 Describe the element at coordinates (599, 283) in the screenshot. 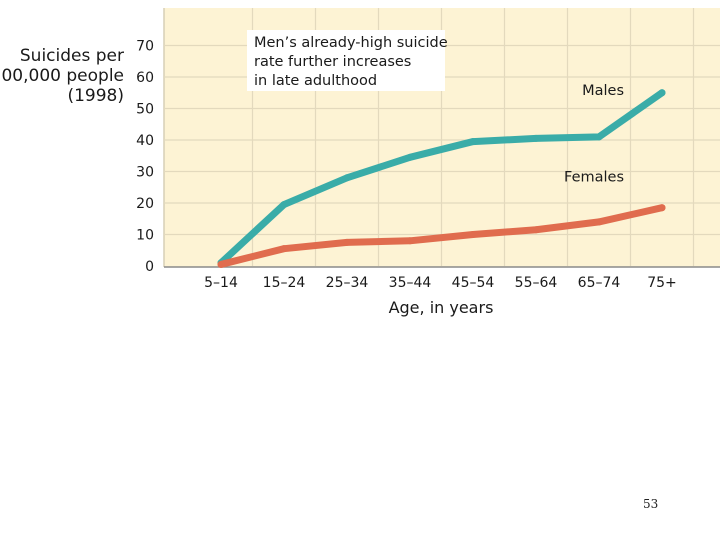

I see `x-tick-label: 65–74` at that location.